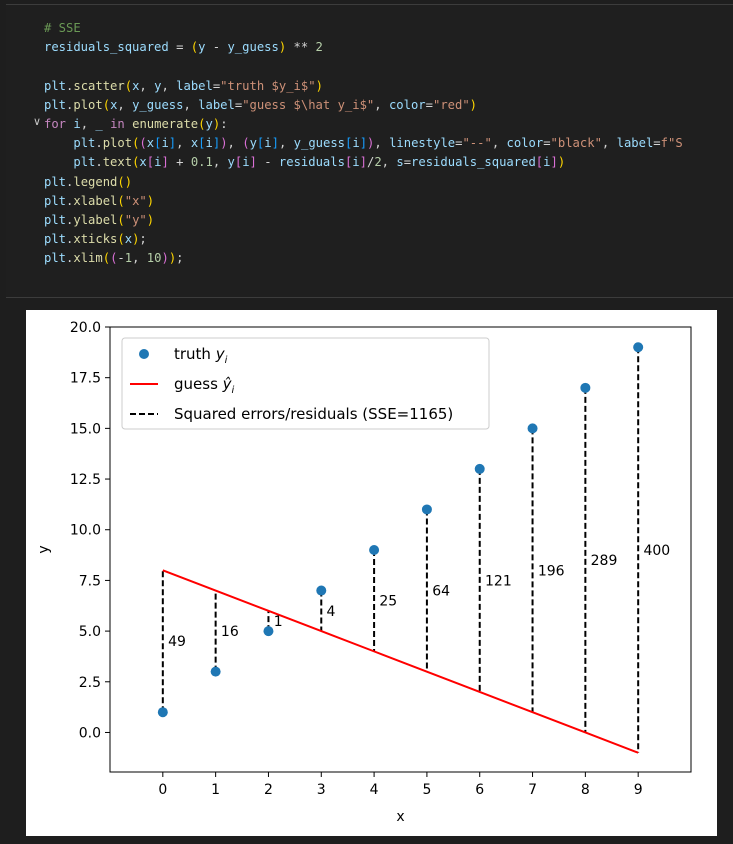 The width and height of the screenshot is (733, 844). What do you see at coordinates (363, 220) in the screenshot?
I see `code-line: plt.ylabel("y")` at bounding box center [363, 220].